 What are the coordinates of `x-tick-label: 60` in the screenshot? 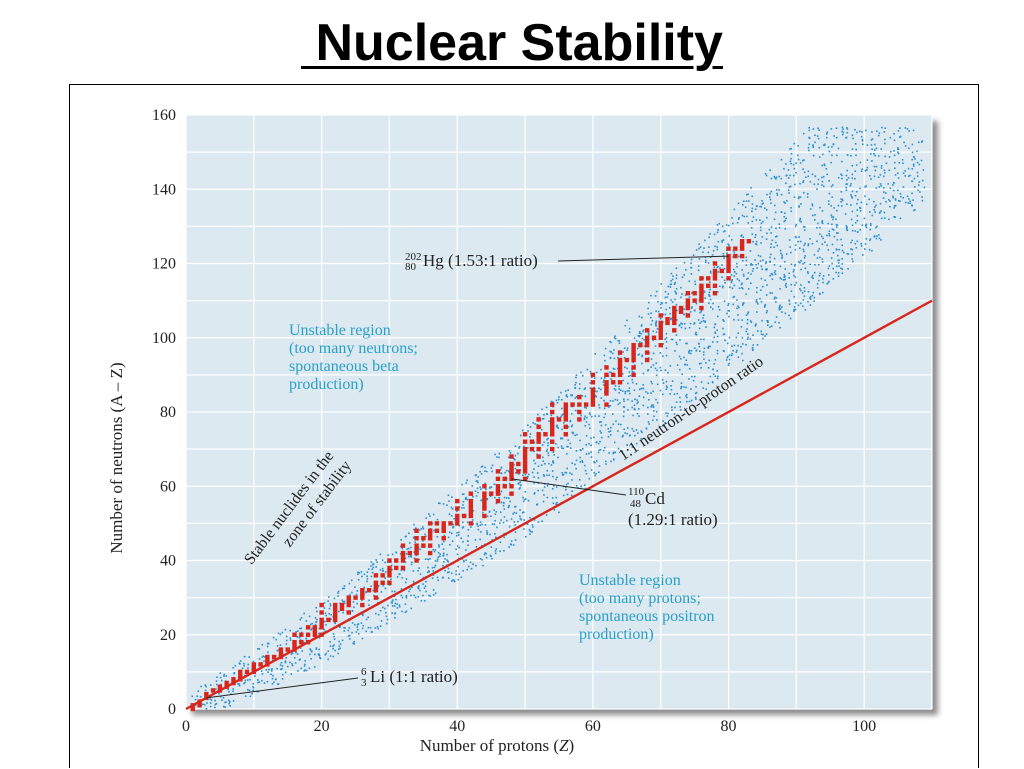 It's located at (593, 726).